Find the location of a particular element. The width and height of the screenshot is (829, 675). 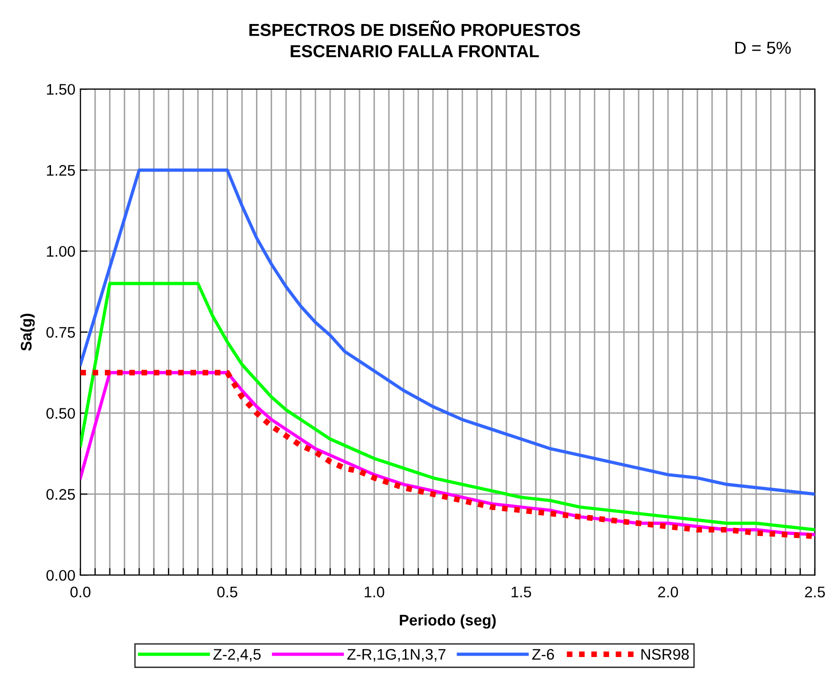

x-tick-label: 1.5 is located at coordinates (522, 592).